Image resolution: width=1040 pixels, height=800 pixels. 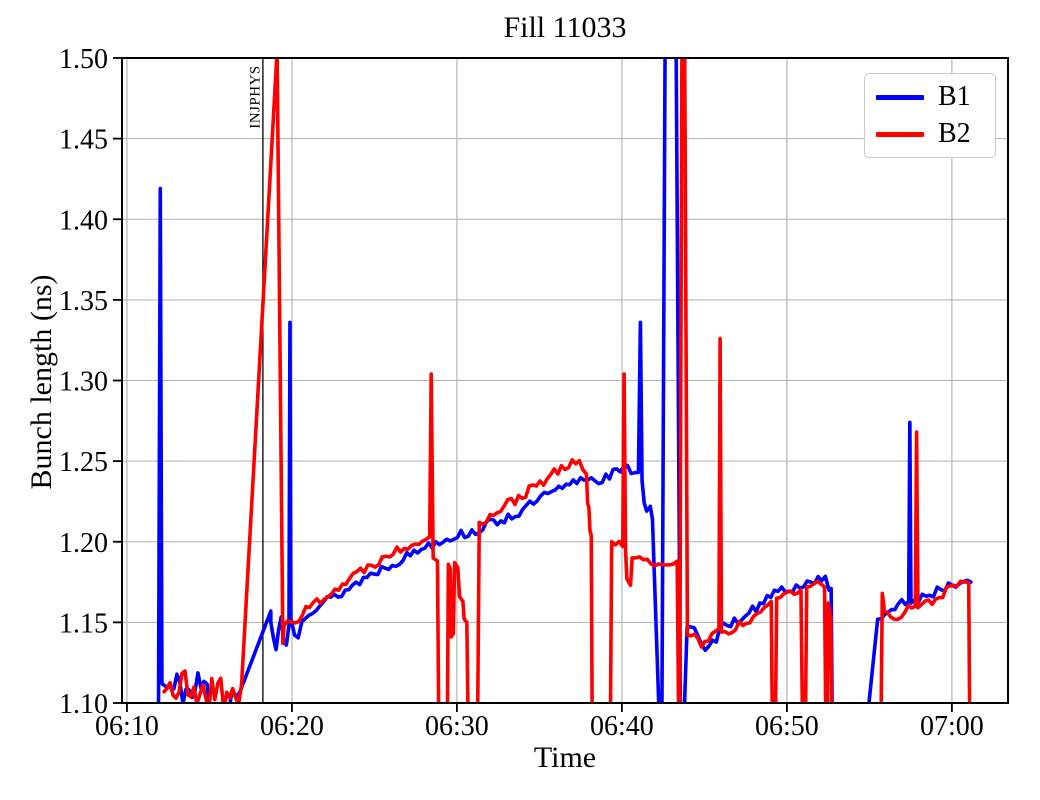 I want to click on x-tick-label: 07:00, so click(x=952, y=726).